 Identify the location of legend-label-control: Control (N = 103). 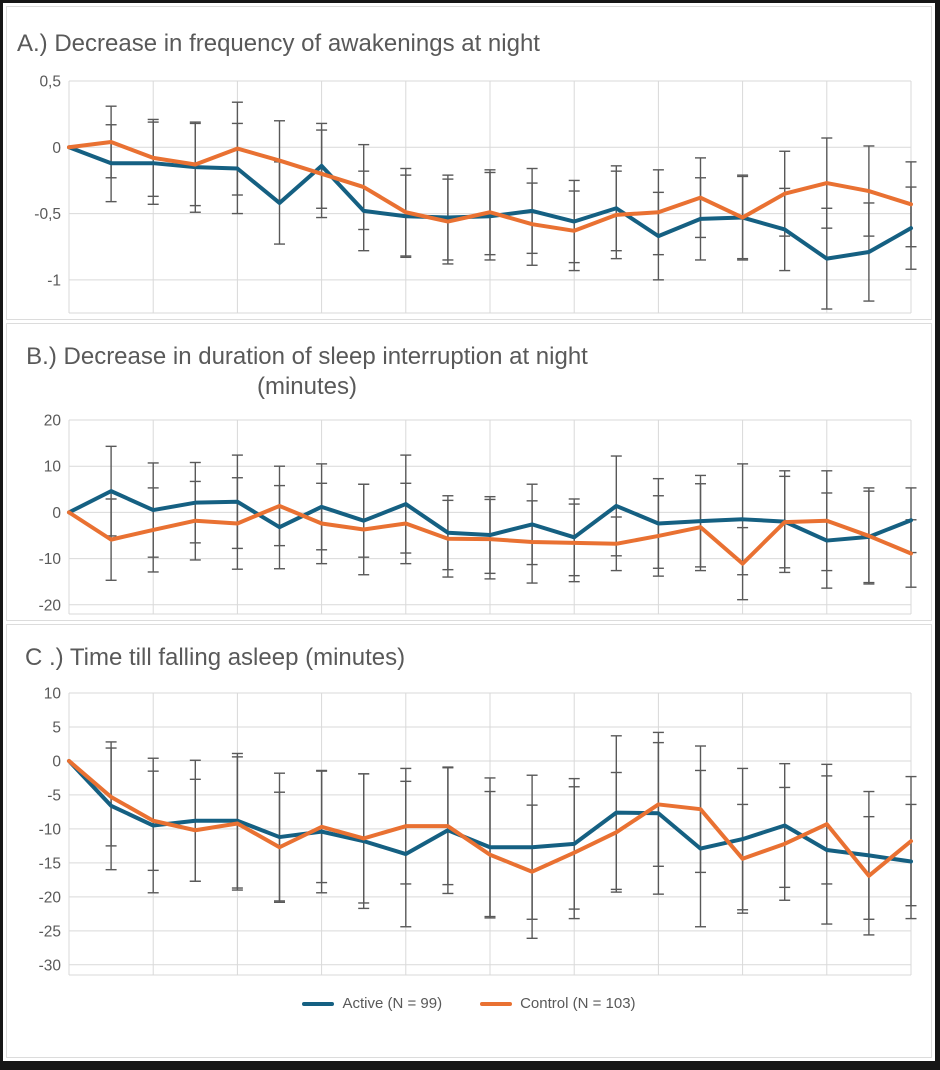
(578, 1003).